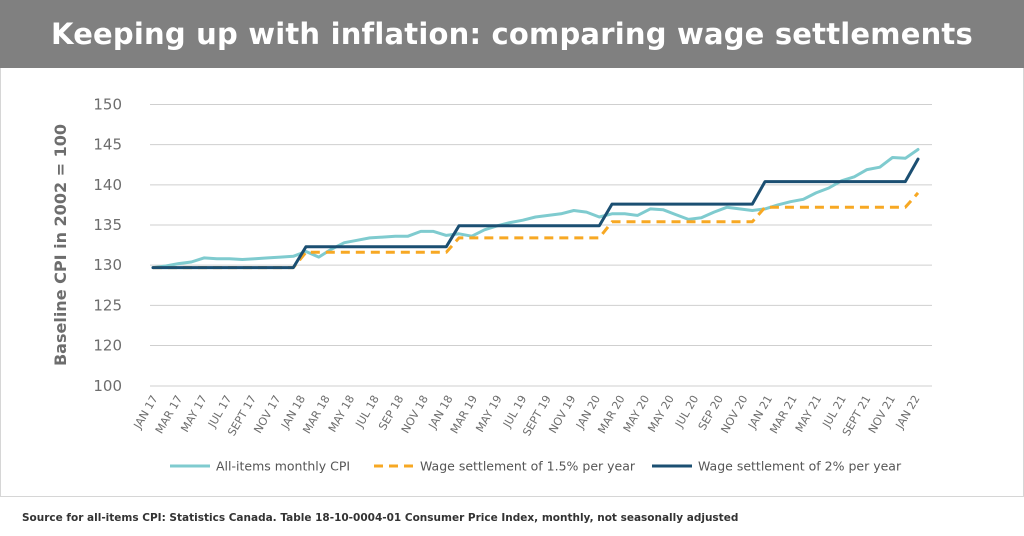 The height and width of the screenshot is (536, 1024). Describe the element at coordinates (107, 145) in the screenshot. I see `y-tick-label: 145` at that location.